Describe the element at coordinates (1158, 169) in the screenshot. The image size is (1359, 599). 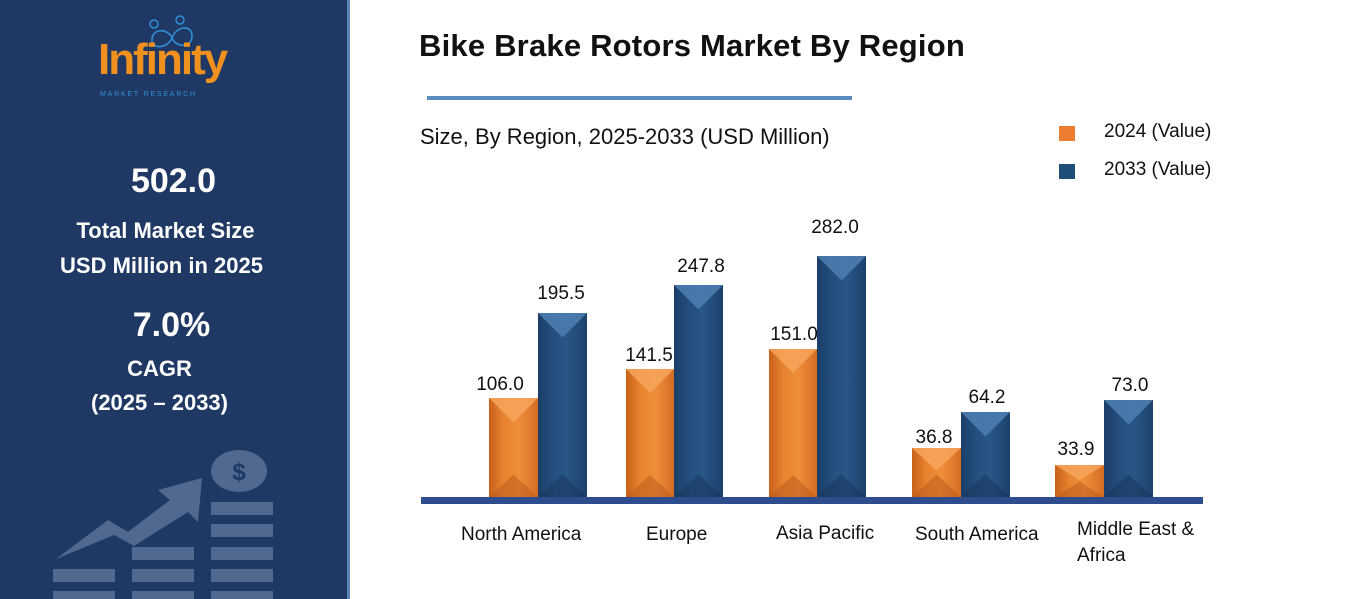
I see `legend-label-2033: 2033 (Value)` at that location.